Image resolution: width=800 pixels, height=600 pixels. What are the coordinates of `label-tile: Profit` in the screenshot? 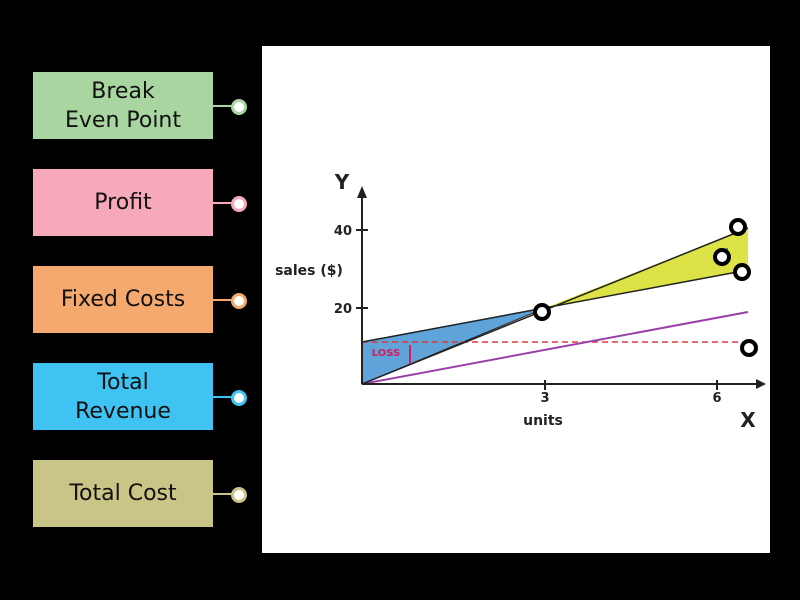 It's located at (123, 202).